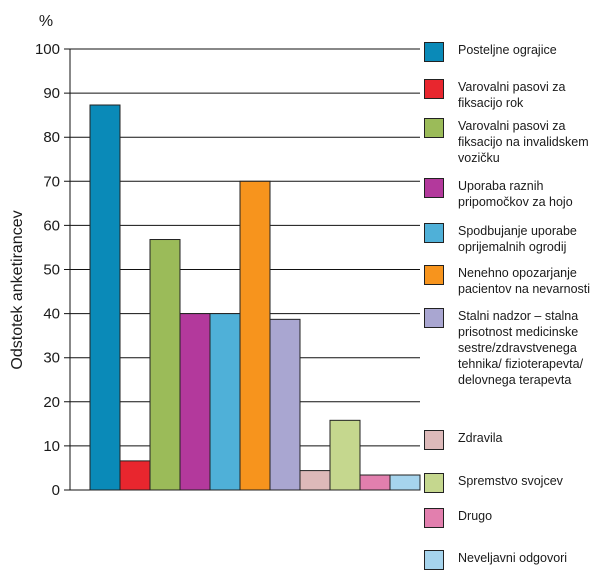 The width and height of the screenshot is (604, 570). Describe the element at coordinates (515, 202) in the screenshot. I see `legend-label-line: pripomočkov za hojo` at that location.